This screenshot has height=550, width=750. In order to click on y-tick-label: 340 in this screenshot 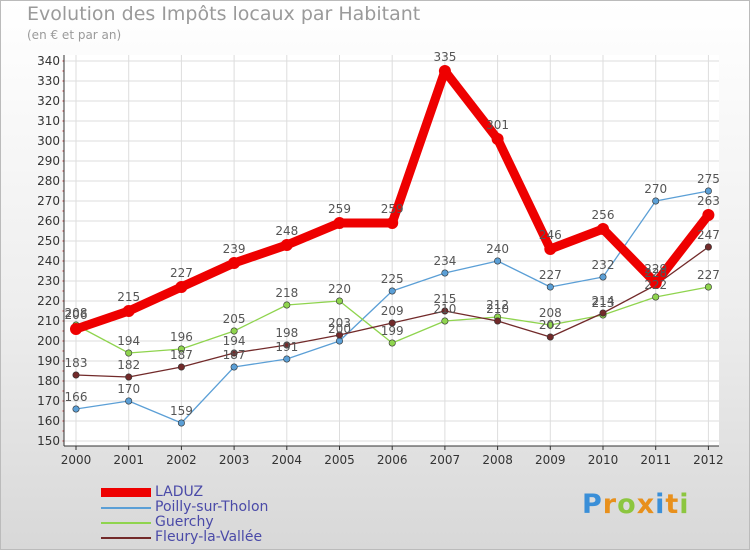, I will do `click(48, 61)`.